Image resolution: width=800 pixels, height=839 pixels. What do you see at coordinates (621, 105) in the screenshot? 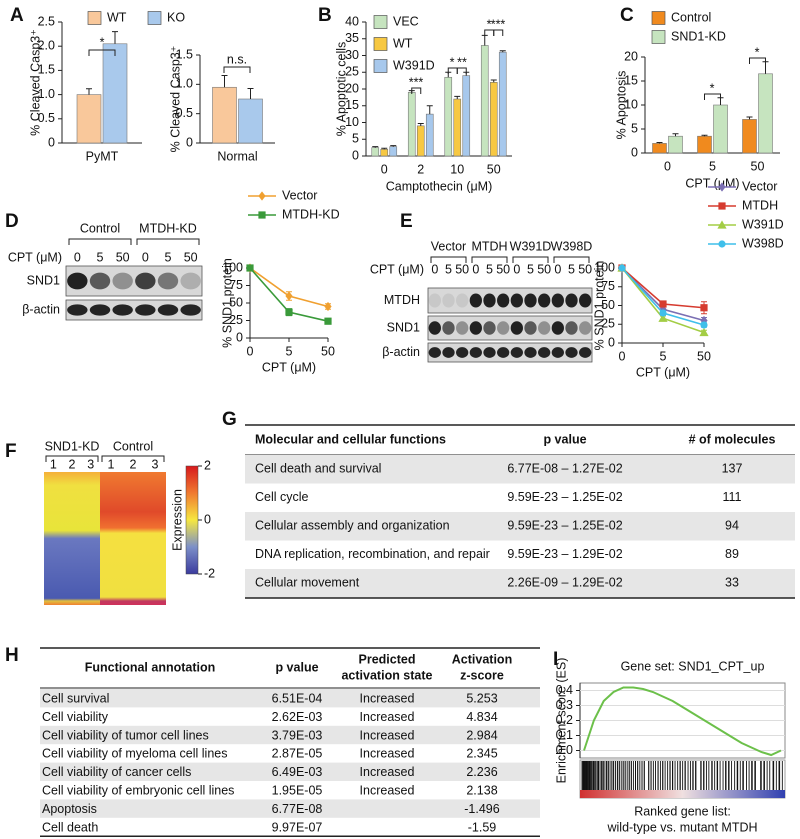
I see `y-axis-label: % Apoptosis` at bounding box center [621, 105].